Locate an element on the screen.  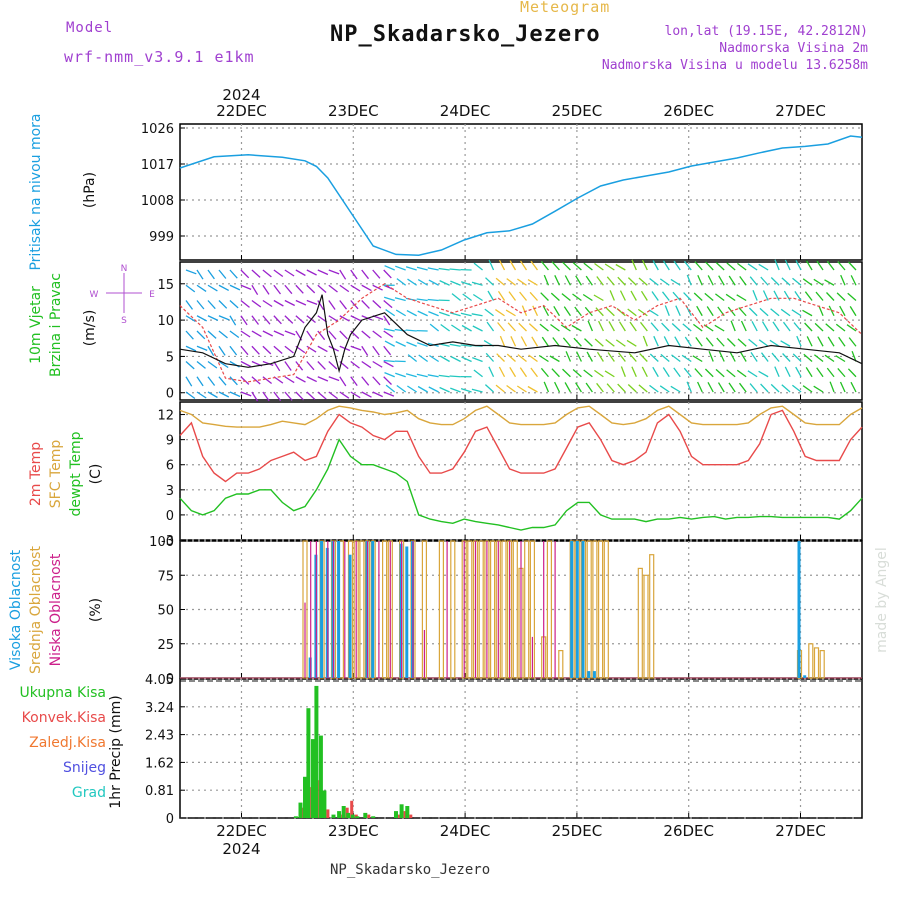
compass-east: E is located at coordinates (152, 295).